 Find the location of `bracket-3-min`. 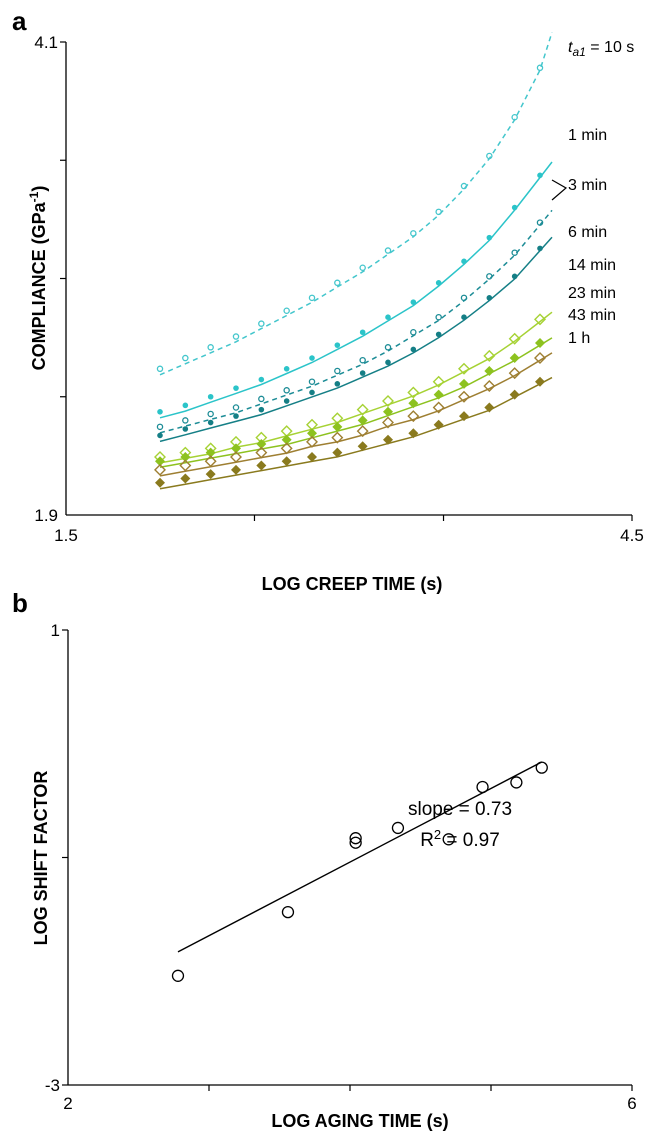

bracket-3-min is located at coordinates (559, 190).